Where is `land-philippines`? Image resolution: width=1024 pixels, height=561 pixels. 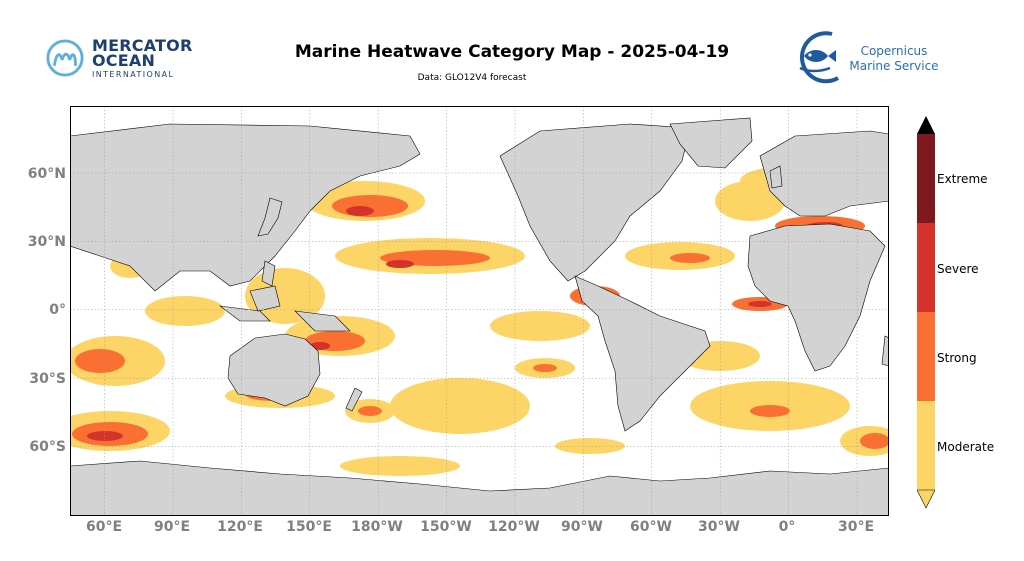 land-philippines is located at coordinates (268, 273).